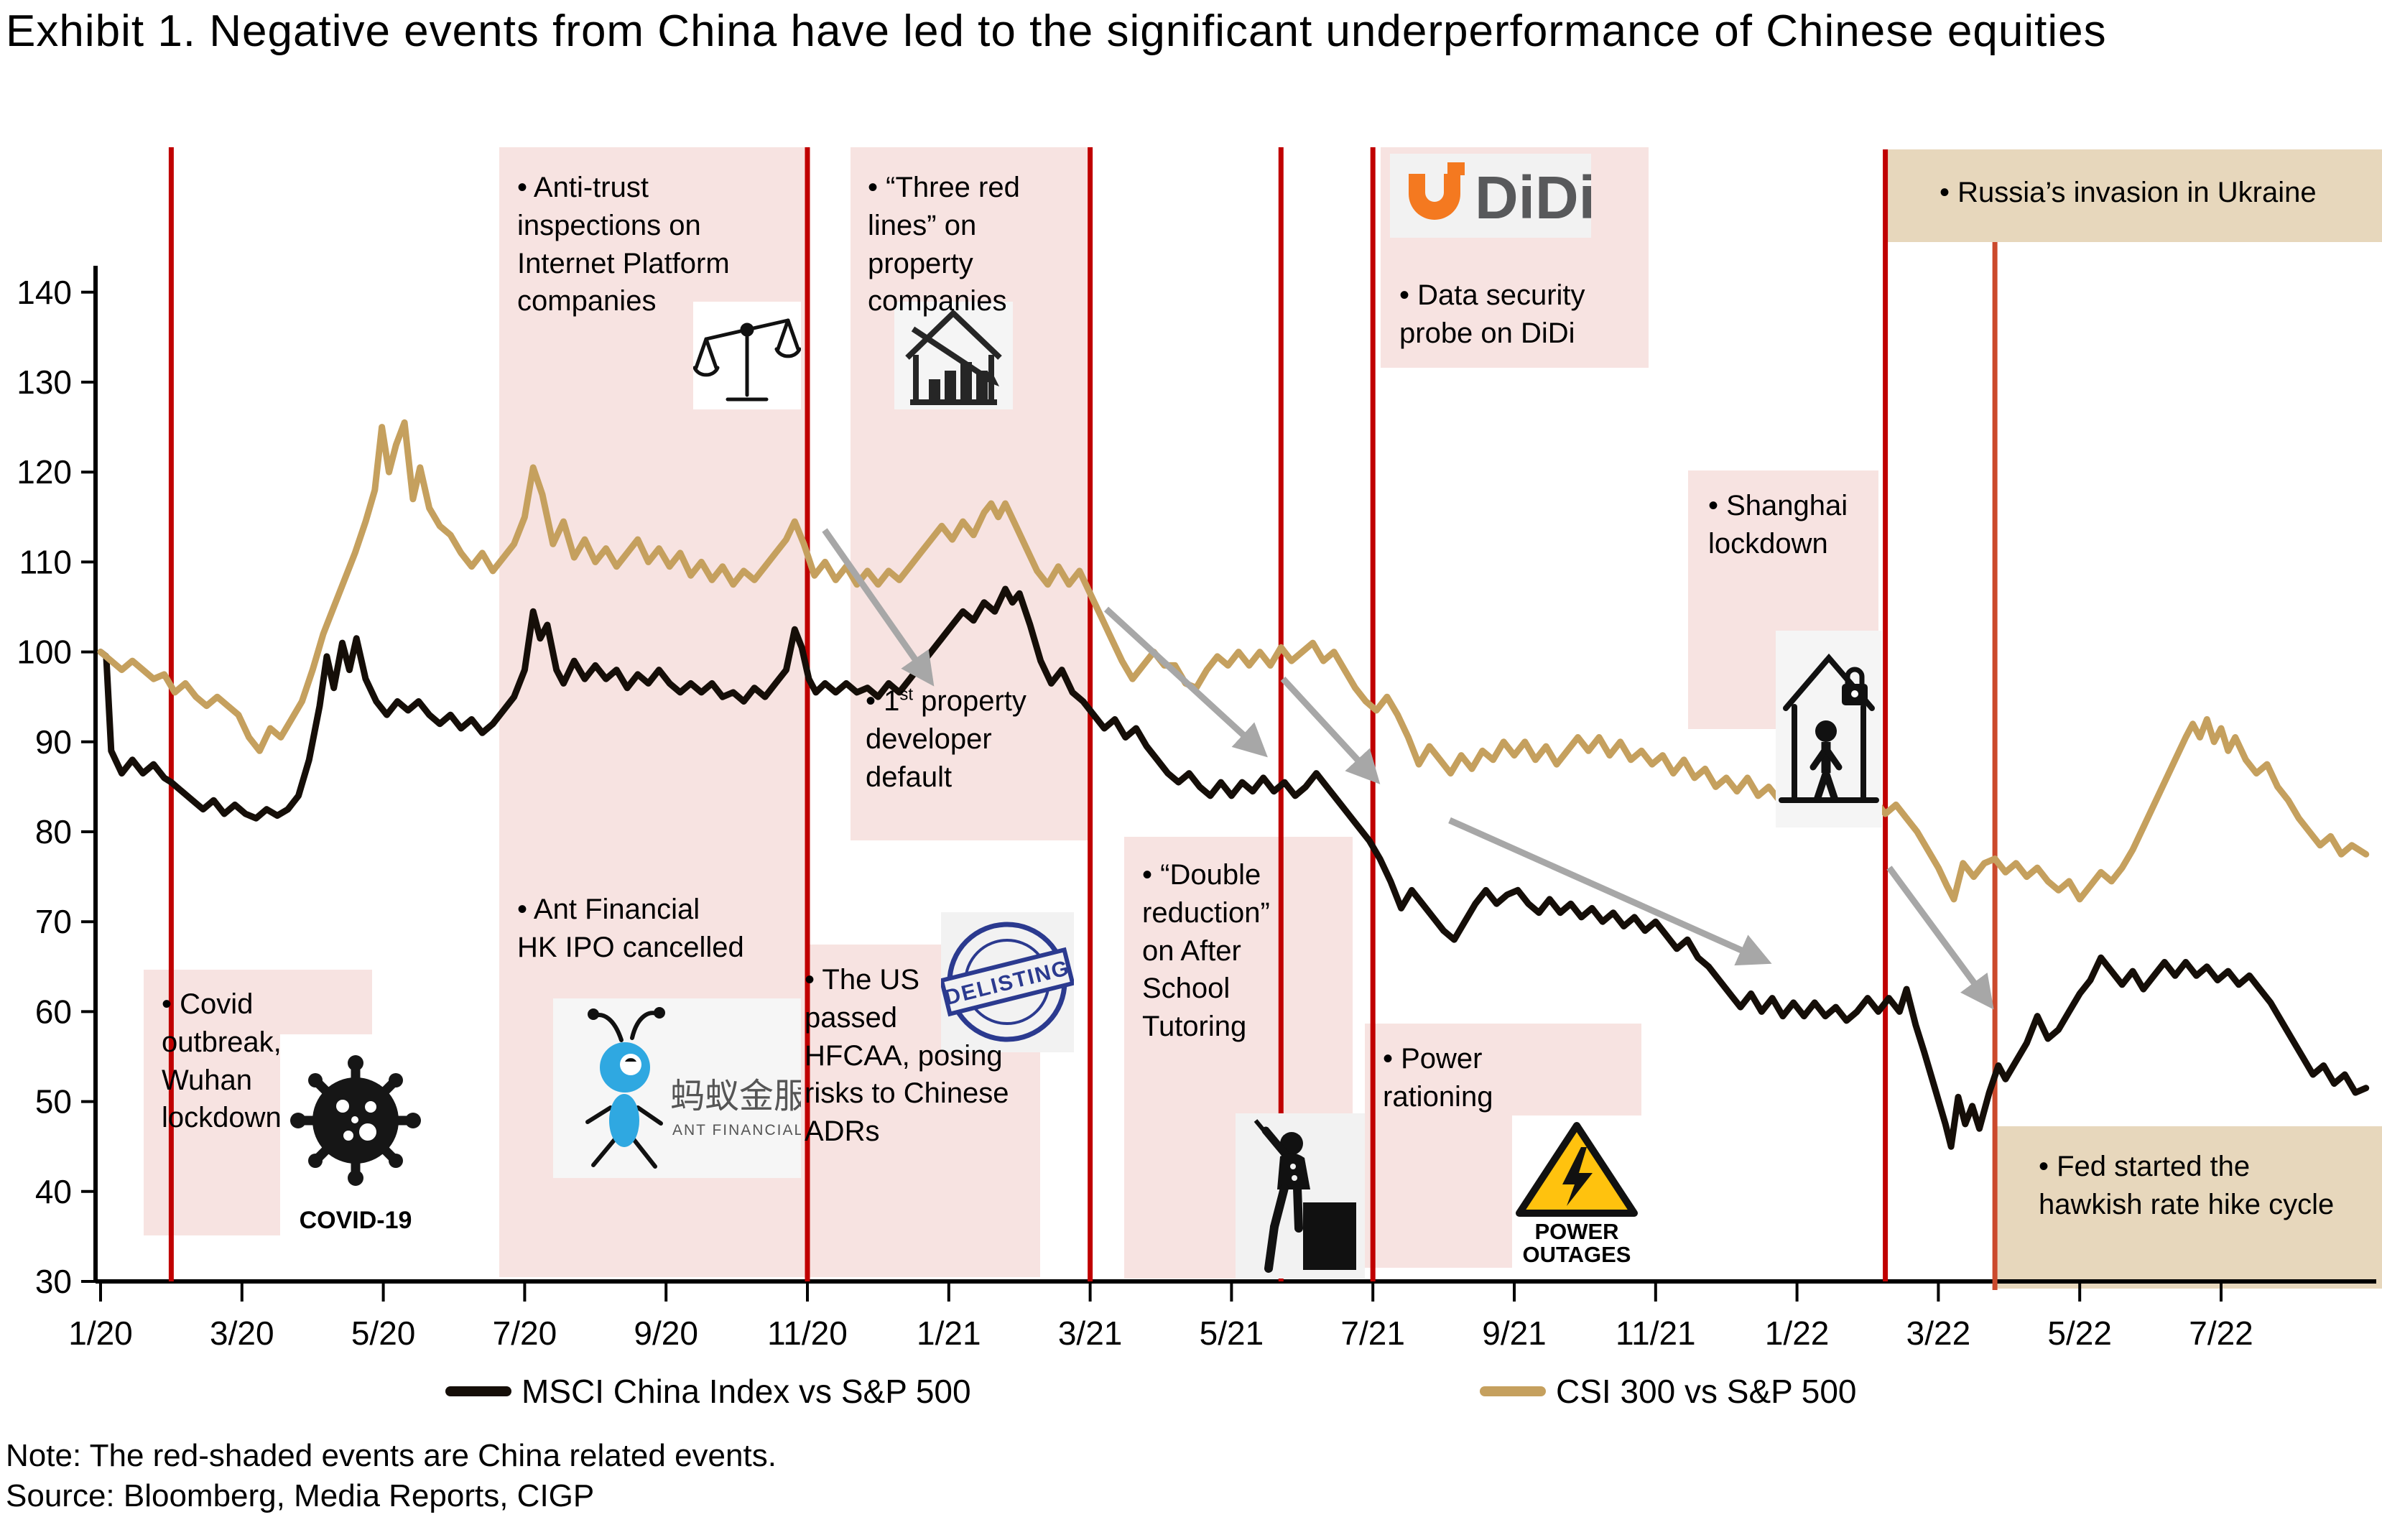  I want to click on ant-financial-logo: 蚂蚁金服 ANT FINANCIAL, so click(677, 1088).